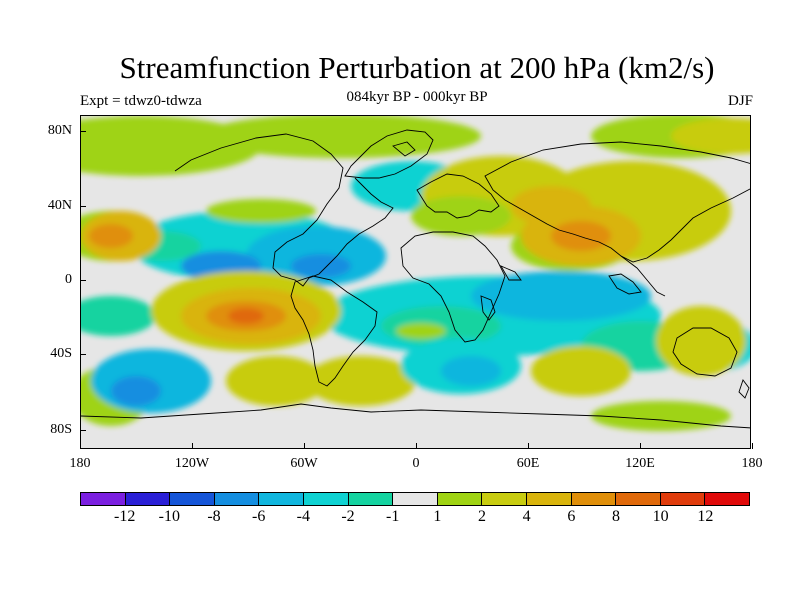  What do you see at coordinates (640, 463) in the screenshot?
I see `lon-label-5: 120E` at bounding box center [640, 463].